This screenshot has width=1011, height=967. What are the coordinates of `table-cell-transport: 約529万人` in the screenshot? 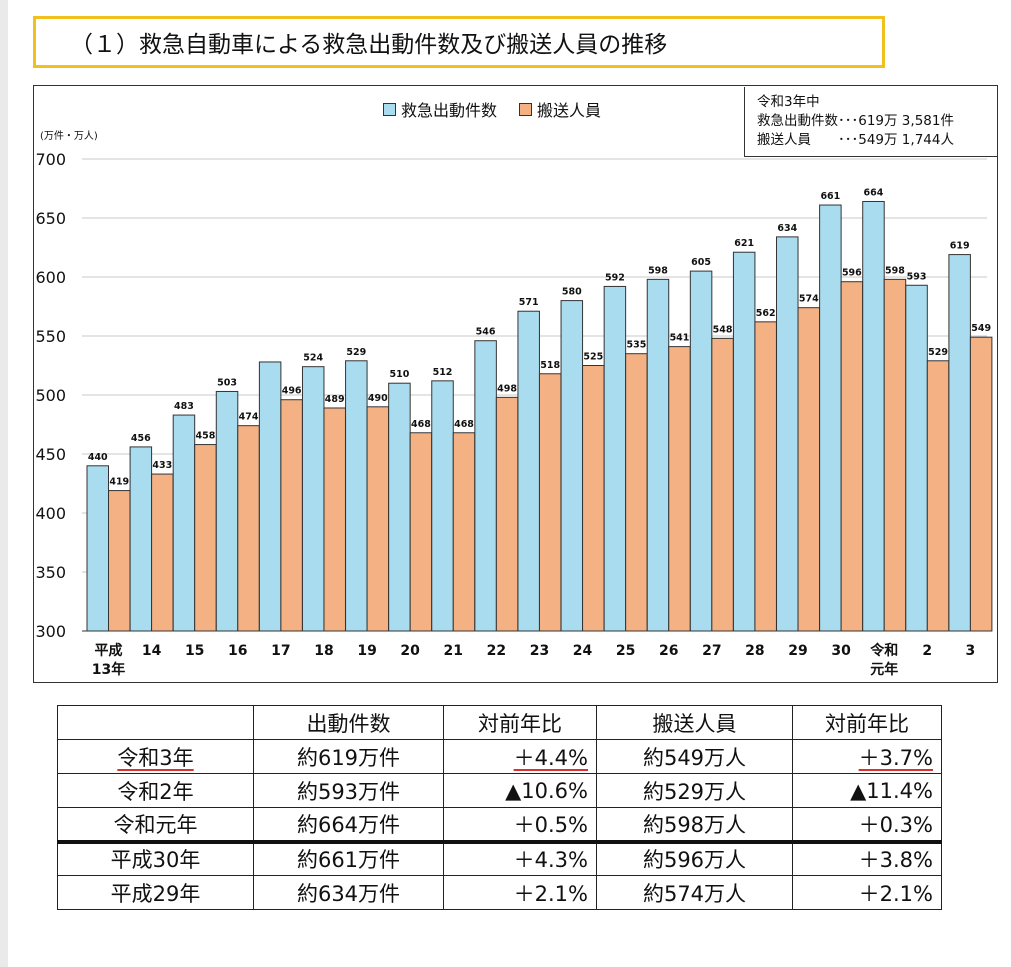 It's located at (694, 790).